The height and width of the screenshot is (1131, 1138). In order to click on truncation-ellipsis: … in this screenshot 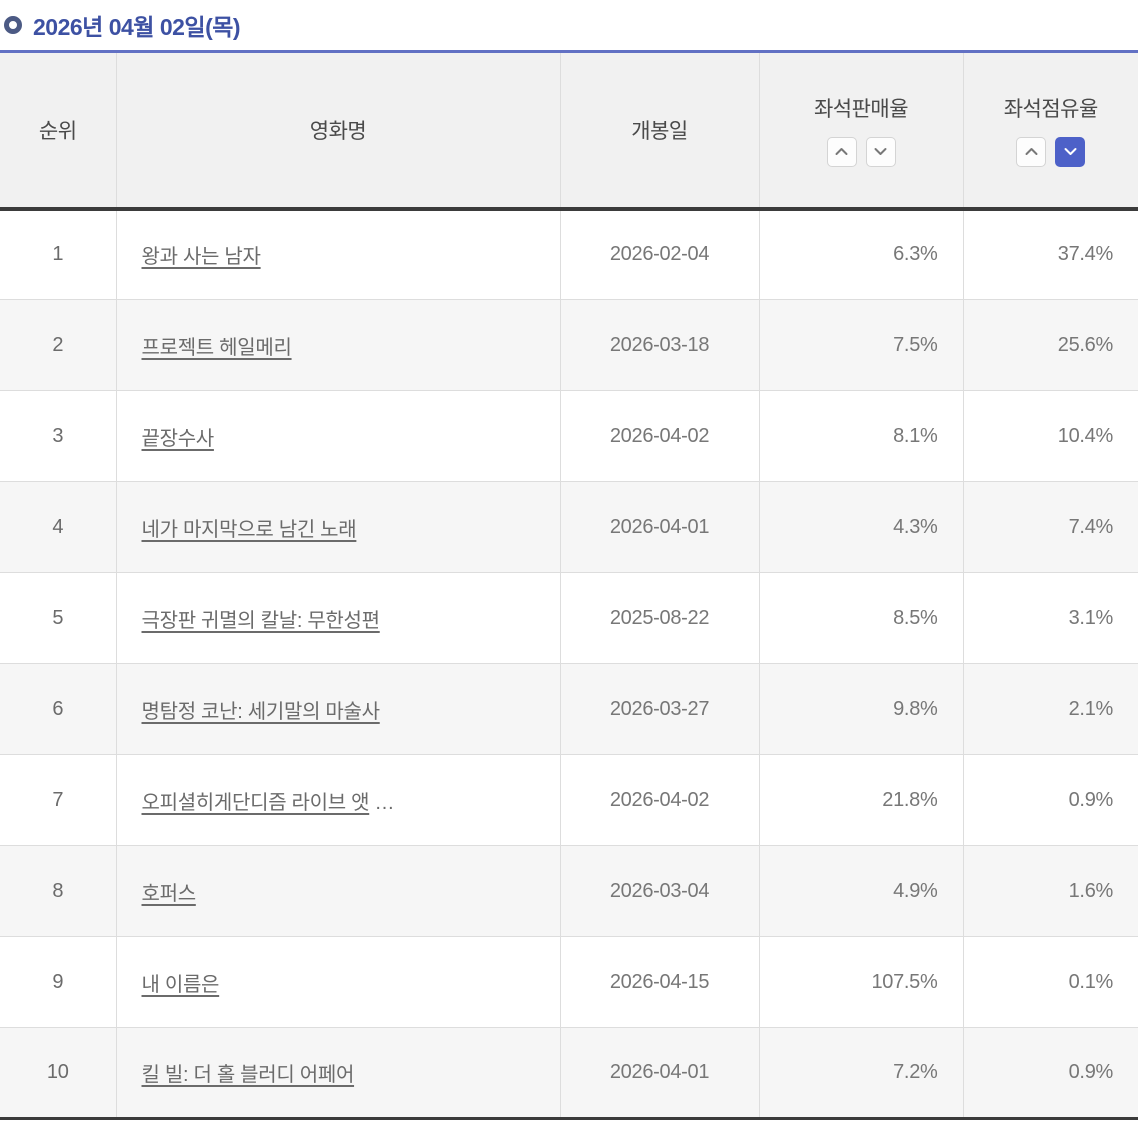, I will do `click(382, 802)`.